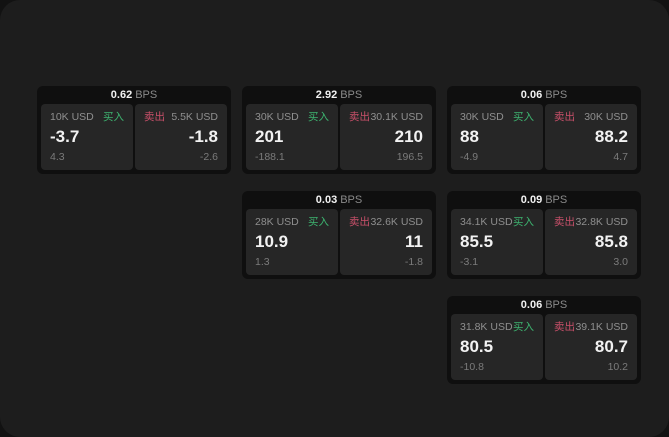 The height and width of the screenshot is (437, 669). I want to click on bps-header: 2.92 BPS, so click(339, 95).